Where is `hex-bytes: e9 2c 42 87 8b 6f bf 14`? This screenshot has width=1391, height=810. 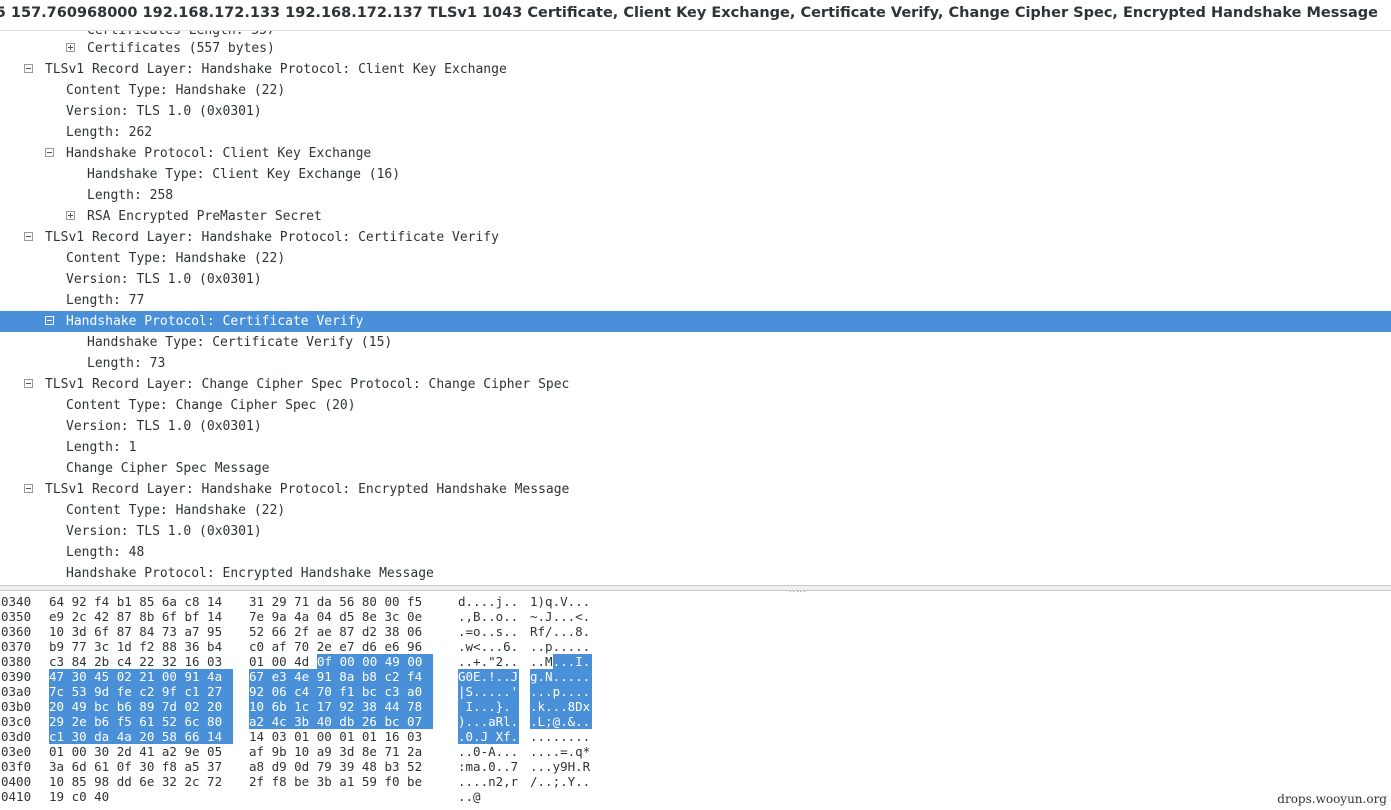 hex-bytes: e9 2c 42 87 8b 6f bf 14 is located at coordinates (136, 616).